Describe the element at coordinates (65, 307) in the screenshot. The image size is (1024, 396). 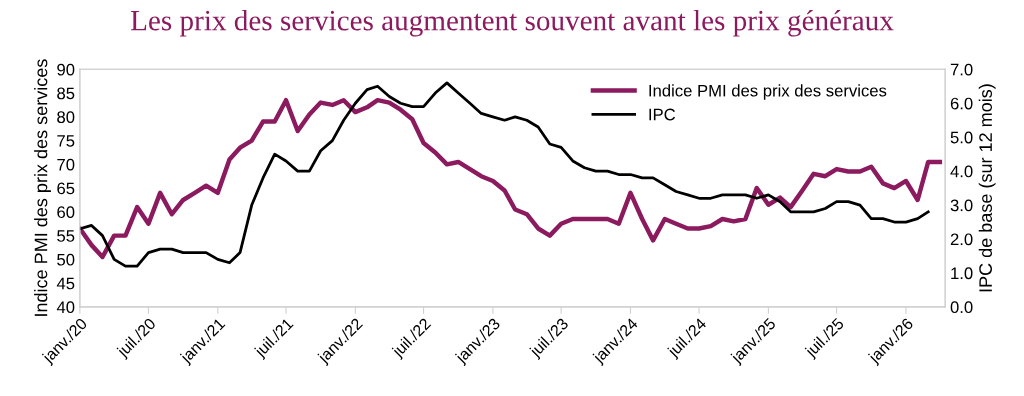
I see `y-tick-label: 40` at that location.